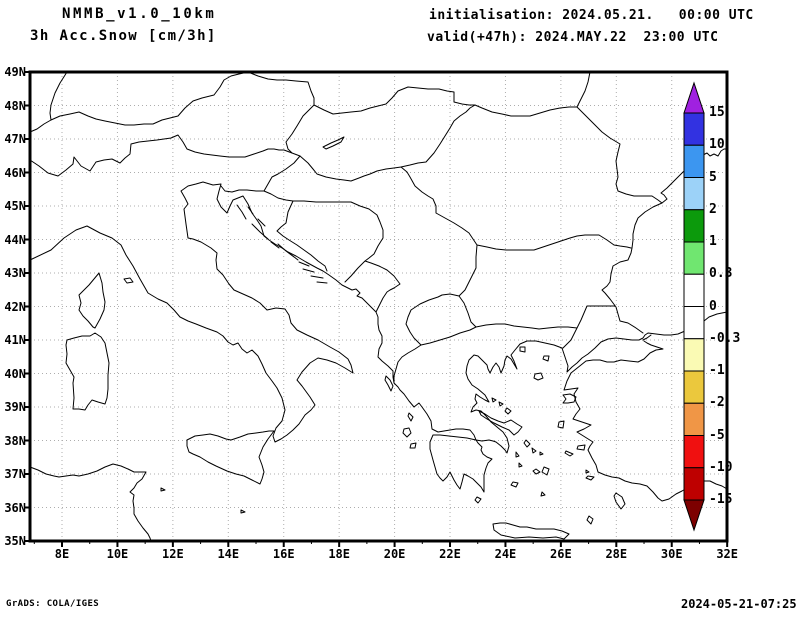 The width and height of the screenshot is (800, 618). Describe the element at coordinates (338, 256) in the screenshot. I see `border-bosnia` at that location.